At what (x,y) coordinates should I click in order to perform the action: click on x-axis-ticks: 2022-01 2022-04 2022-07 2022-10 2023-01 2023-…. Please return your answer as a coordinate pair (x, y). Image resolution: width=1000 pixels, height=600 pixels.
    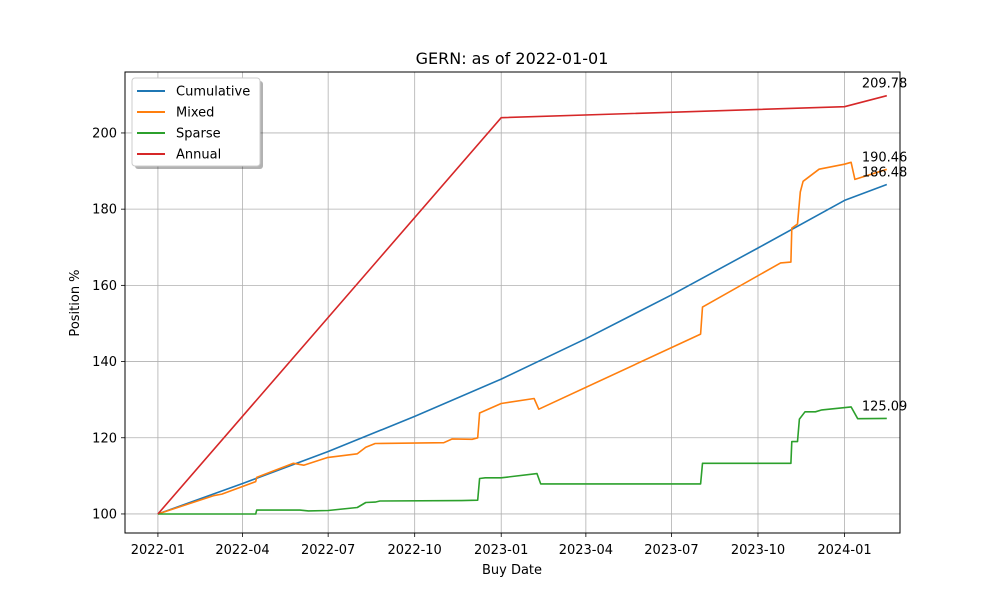
    Looking at the image, I should click on (501, 545).